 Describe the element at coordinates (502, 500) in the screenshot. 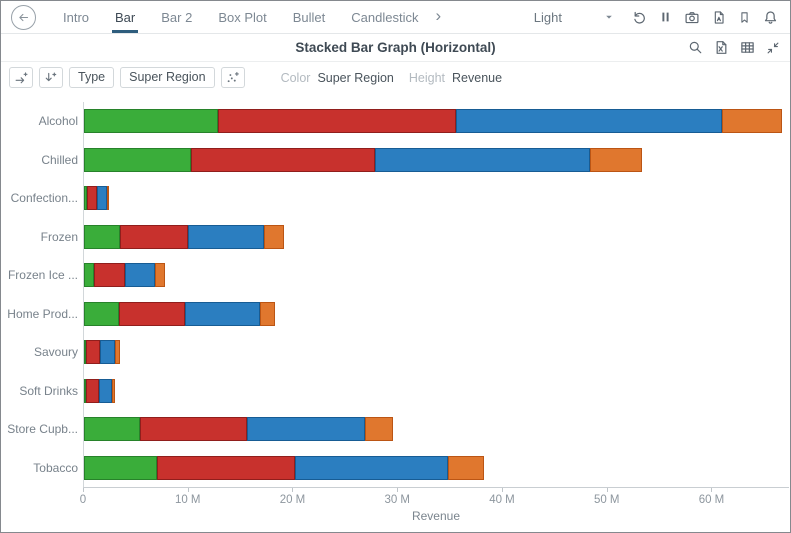

I see `axis-tick-label: 40 M` at that location.